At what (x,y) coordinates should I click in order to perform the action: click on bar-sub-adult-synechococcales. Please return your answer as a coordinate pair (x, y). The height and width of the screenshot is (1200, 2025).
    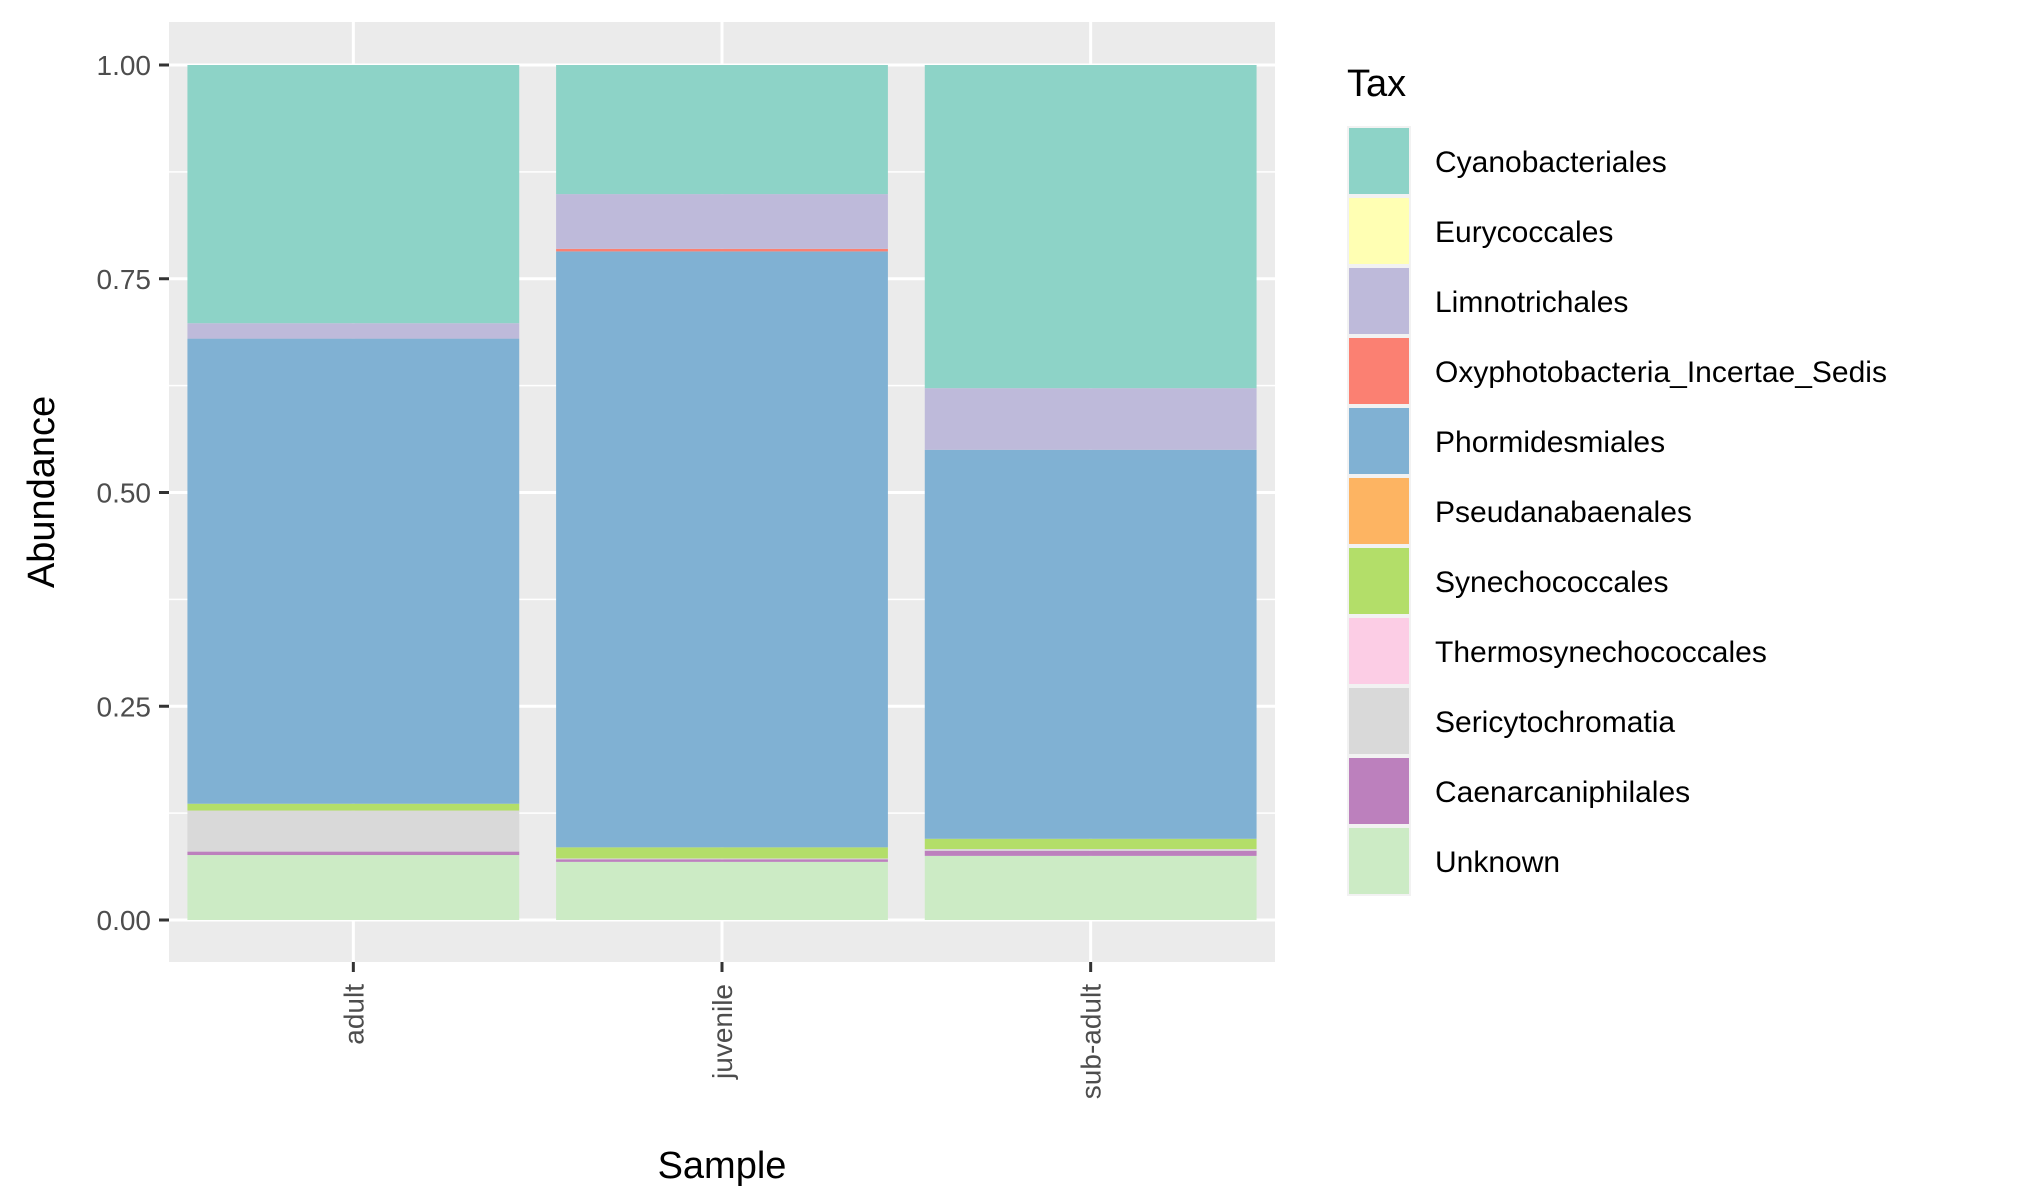
    Looking at the image, I should click on (1090, 844).